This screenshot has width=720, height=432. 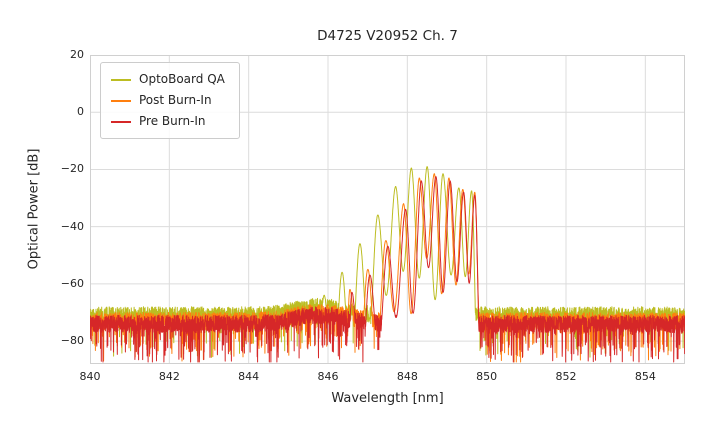 What do you see at coordinates (121, 79) in the screenshot?
I see `legend-line-optoboard-qa` at bounding box center [121, 79].